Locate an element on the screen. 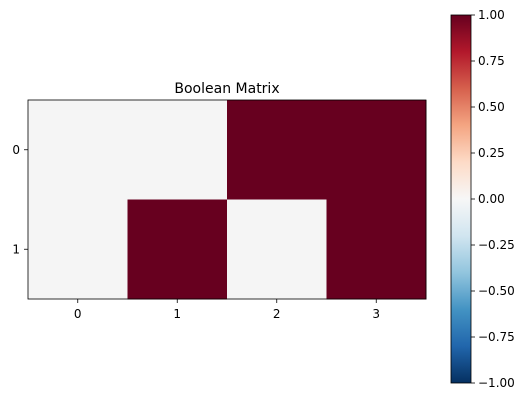 This screenshot has height=403, width=530. colorbar-tick-label: −0.75 is located at coordinates (496, 337).